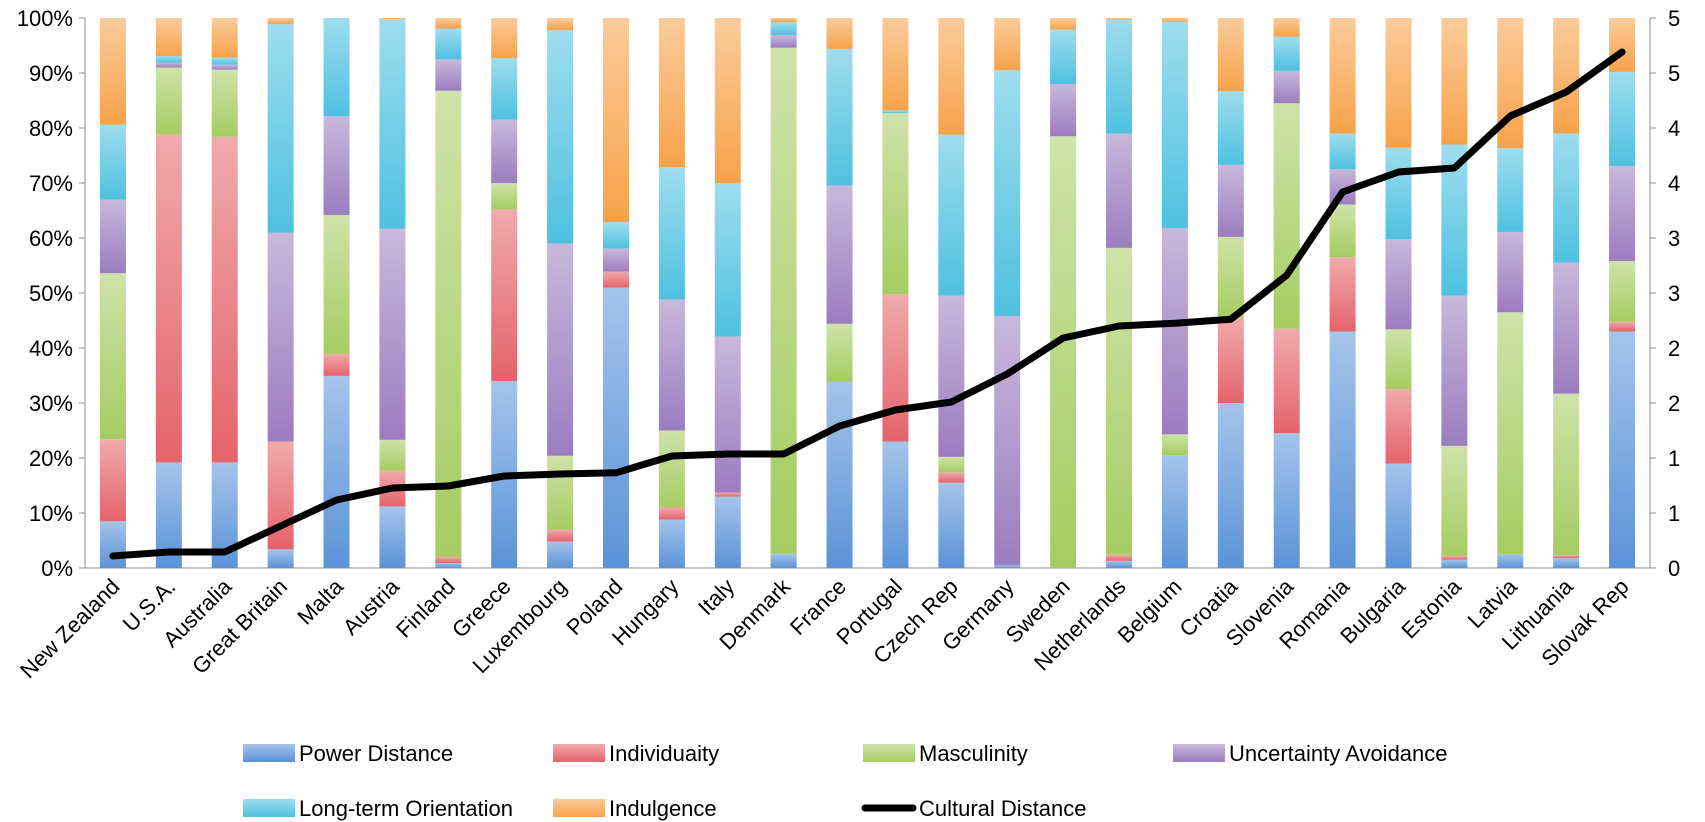 This screenshot has height=822, width=1705. What do you see at coordinates (839, 117) in the screenshot?
I see `bar-long-term-orientation-france` at bounding box center [839, 117].